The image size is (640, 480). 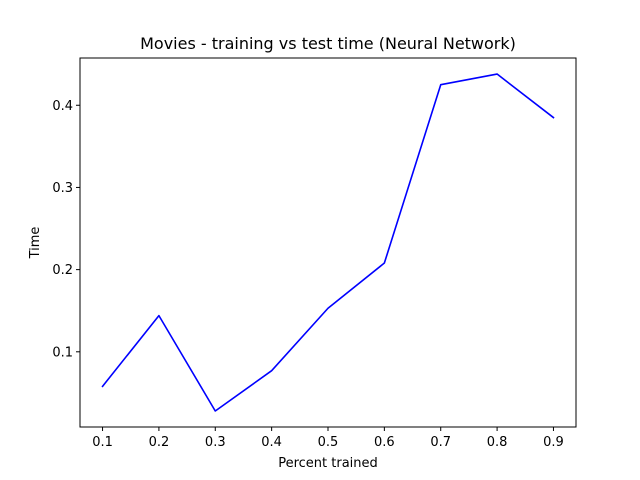 I want to click on y-axis: 0.1 0.2 0.3 0.4, so click(x=66, y=229).